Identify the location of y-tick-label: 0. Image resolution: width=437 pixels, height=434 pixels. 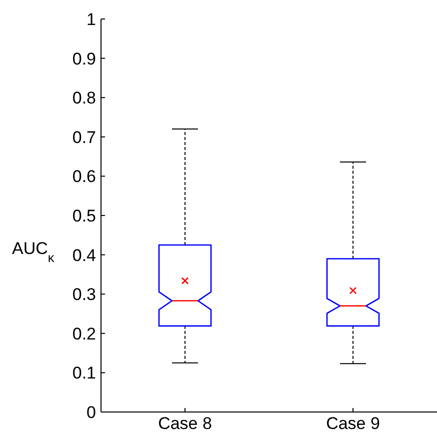
(91, 412).